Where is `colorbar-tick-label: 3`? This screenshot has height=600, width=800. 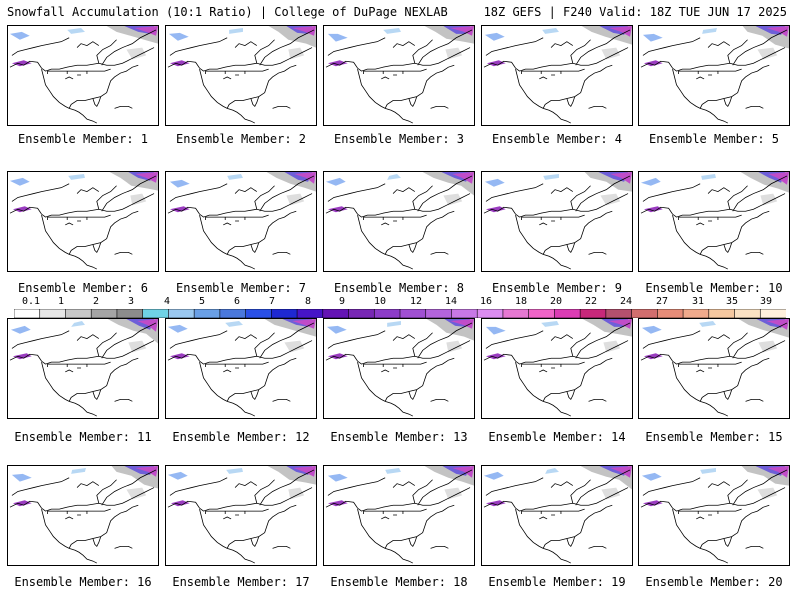
colorbar-tick-label: 3 is located at coordinates (131, 301).